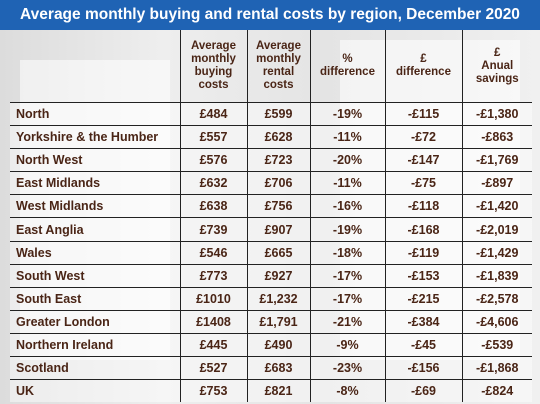  What do you see at coordinates (95, 321) in the screenshot?
I see `region-cell: Greater London` at bounding box center [95, 321].